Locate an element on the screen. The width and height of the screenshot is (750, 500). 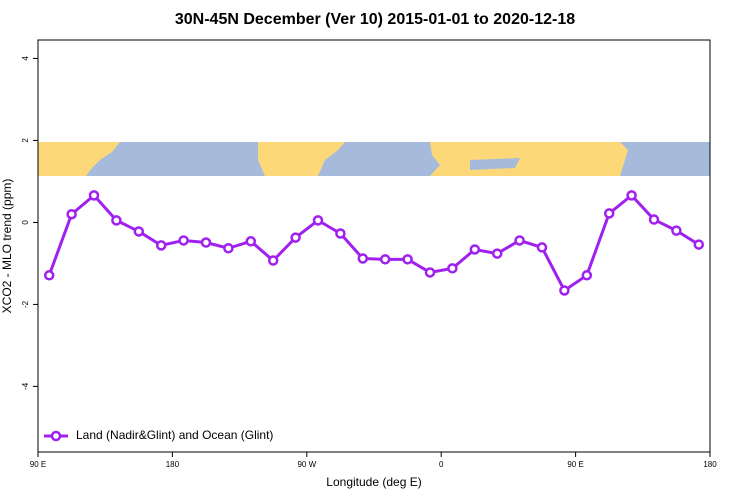
x-axis-label: Longitude (deg E) is located at coordinates (373, 482).